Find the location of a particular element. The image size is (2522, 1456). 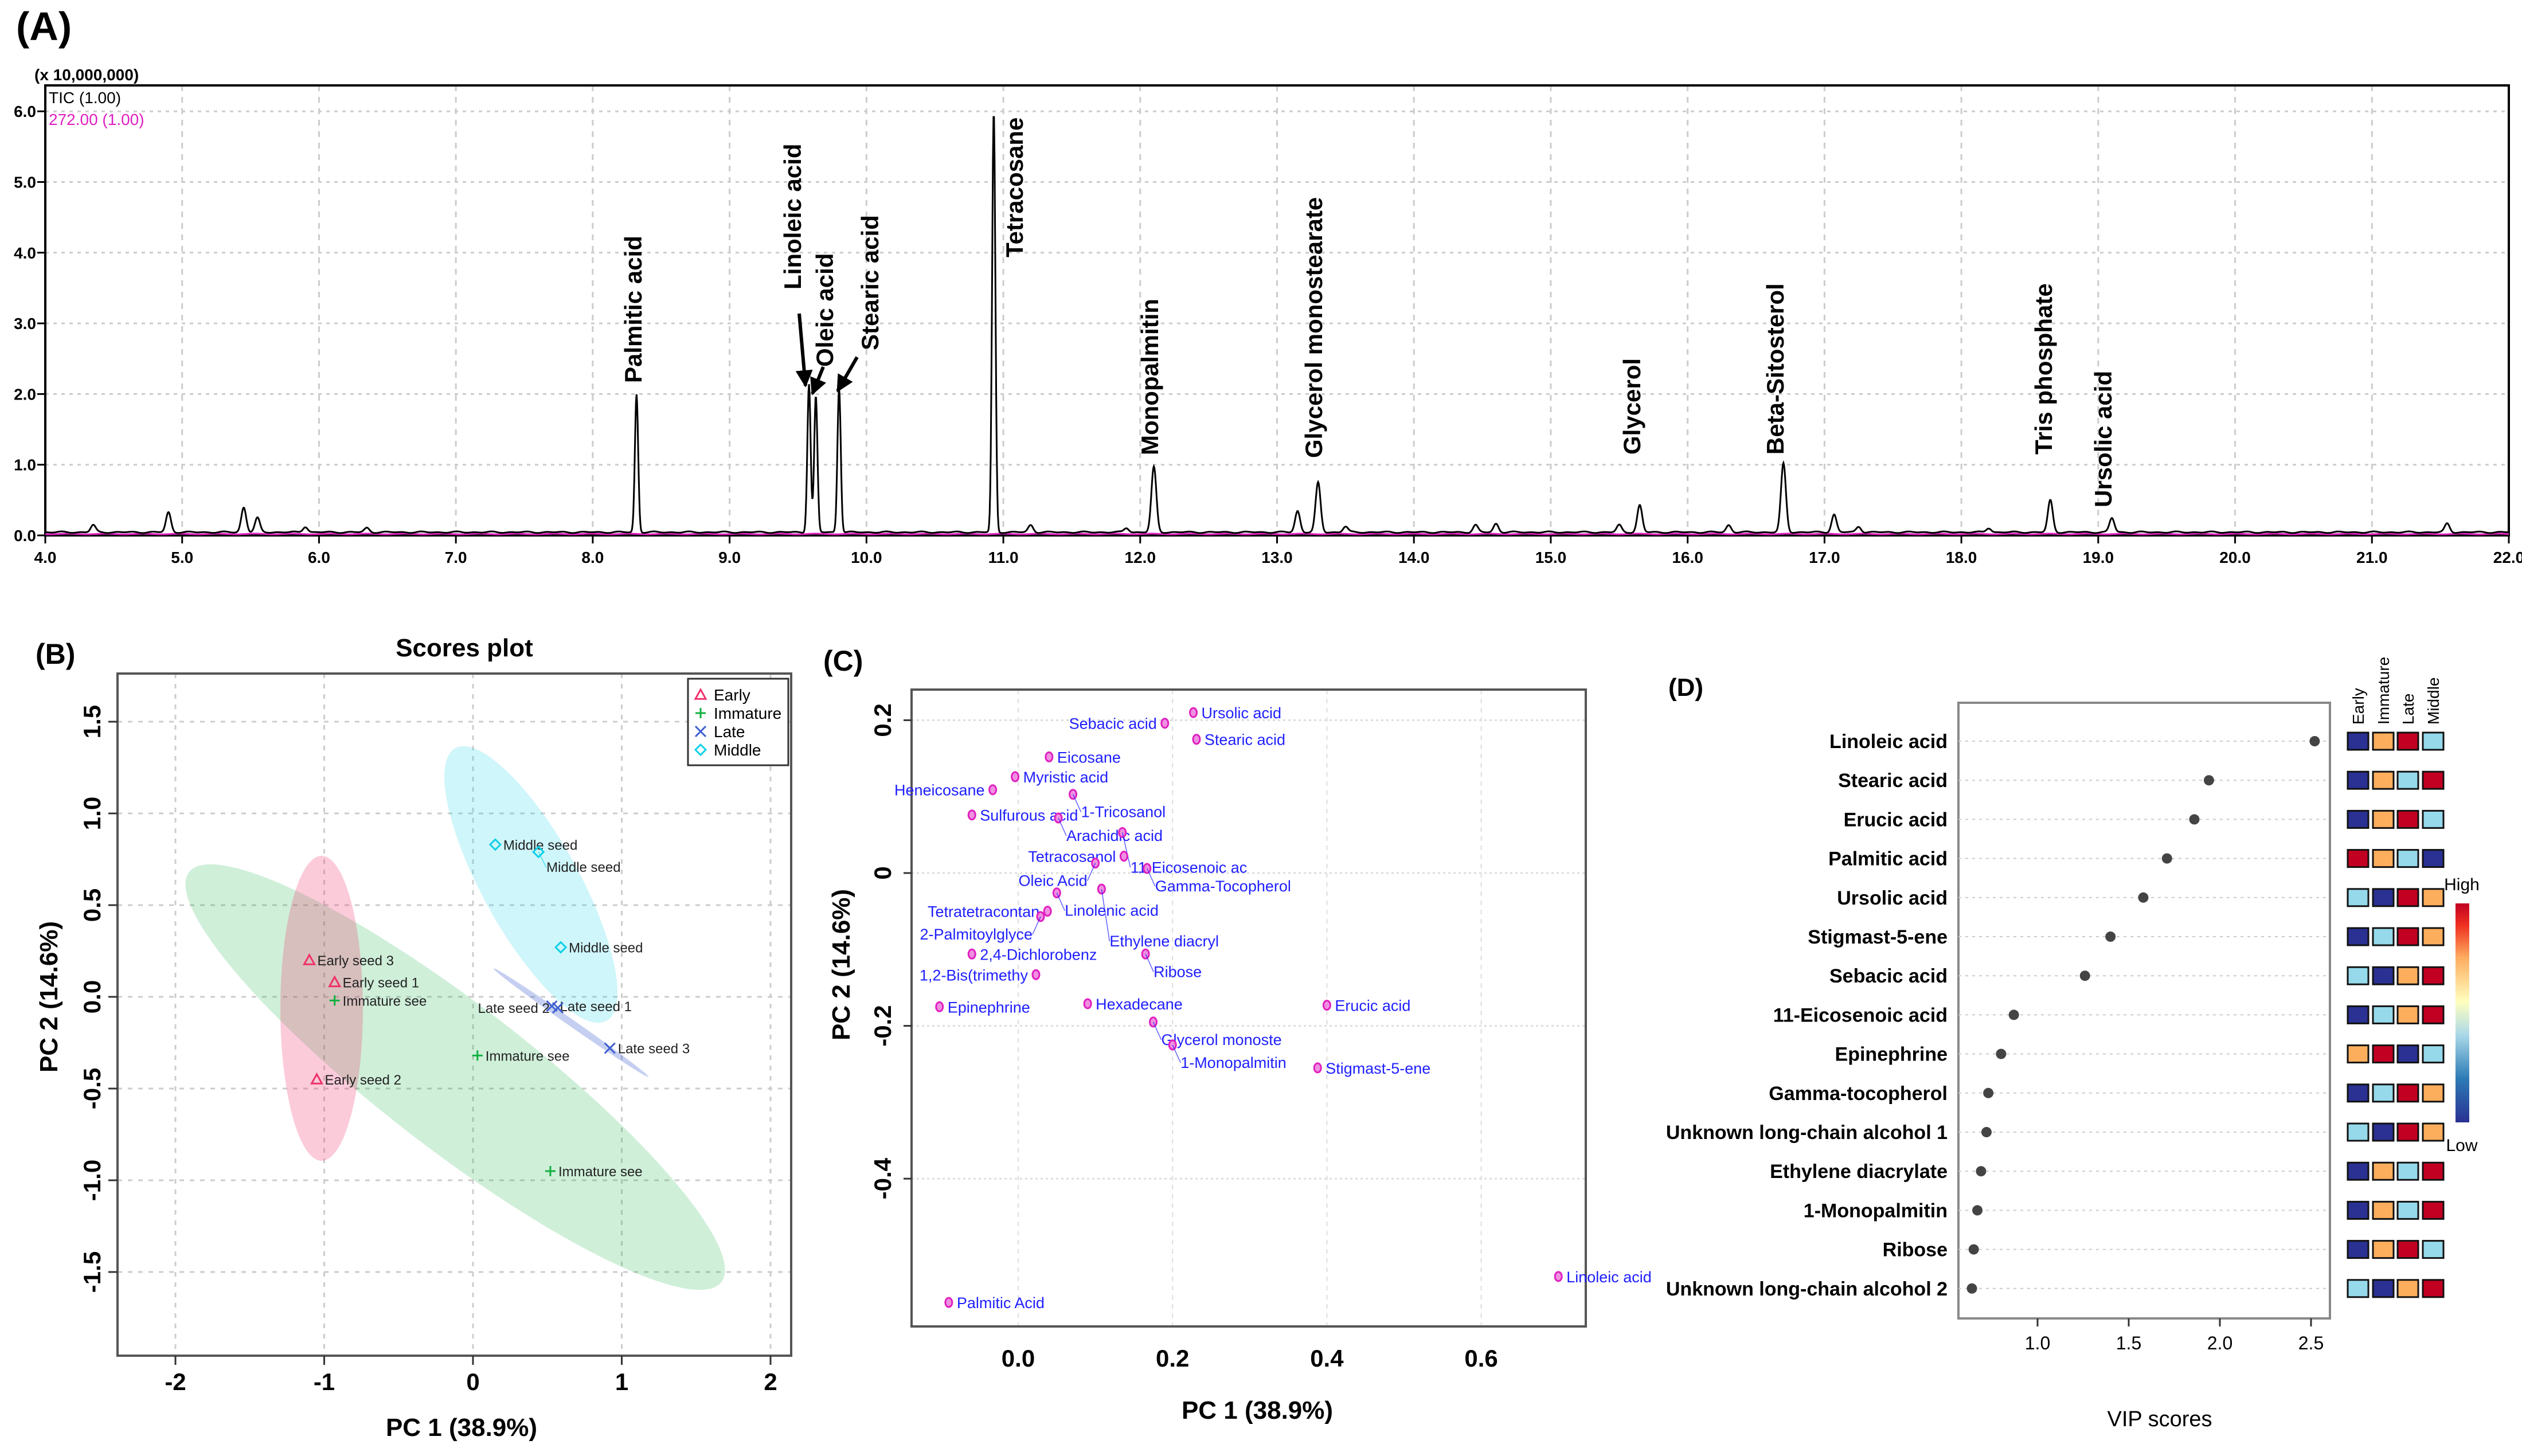

x-axis-label: PC 1 (38.9%) is located at coordinates (461, 1428).